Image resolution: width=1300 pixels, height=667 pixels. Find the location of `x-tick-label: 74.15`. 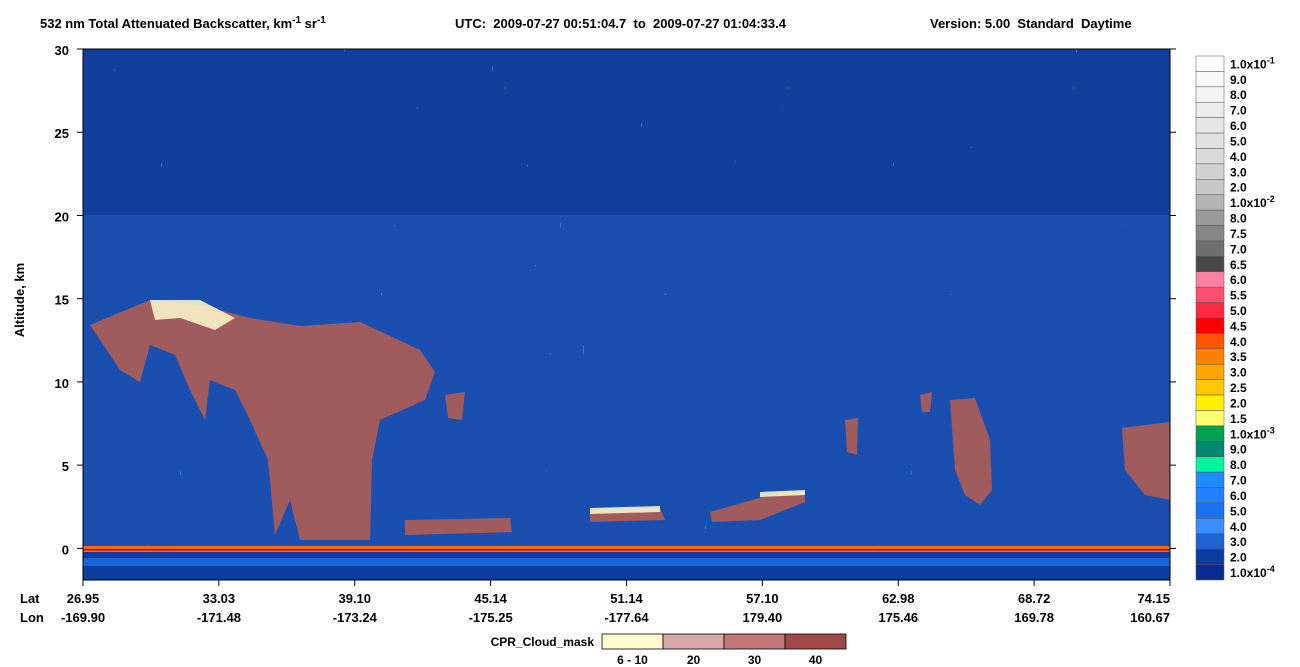

x-tick-label: 74.15 is located at coordinates (1153, 598).